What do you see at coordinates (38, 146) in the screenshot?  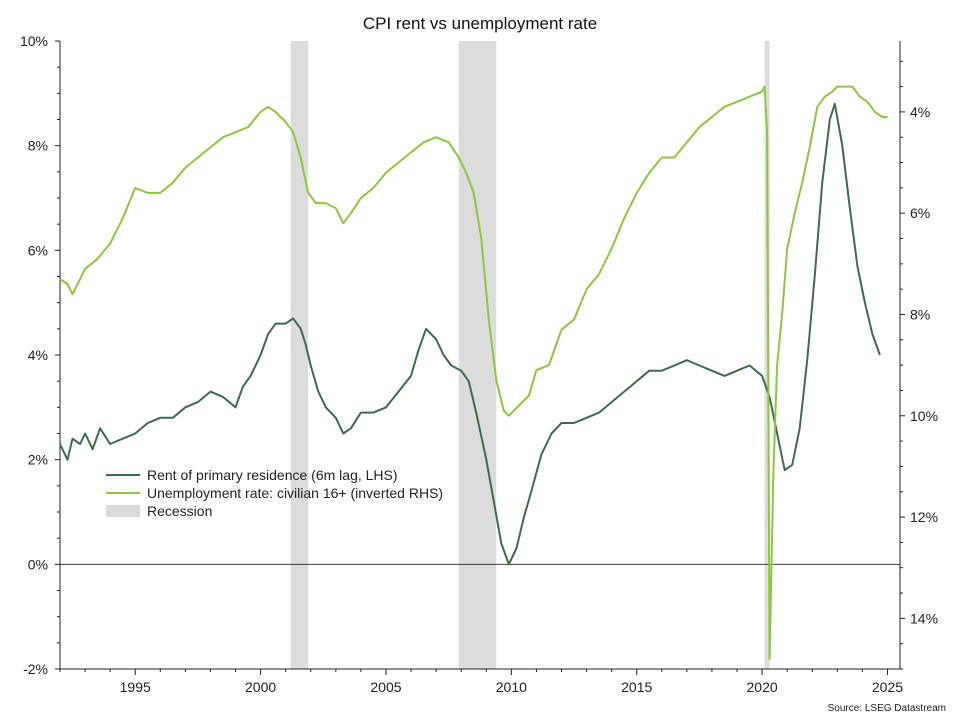 I see `left-tick-label: 8%` at bounding box center [38, 146].